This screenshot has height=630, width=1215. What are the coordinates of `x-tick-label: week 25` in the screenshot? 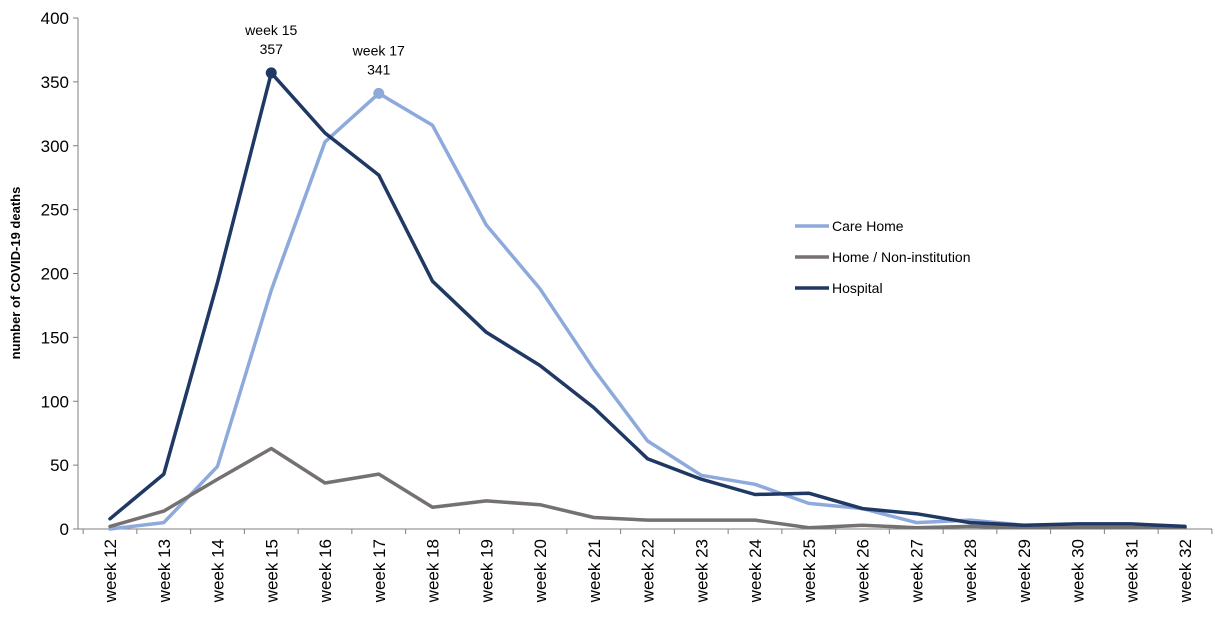 It's located at (809, 571).